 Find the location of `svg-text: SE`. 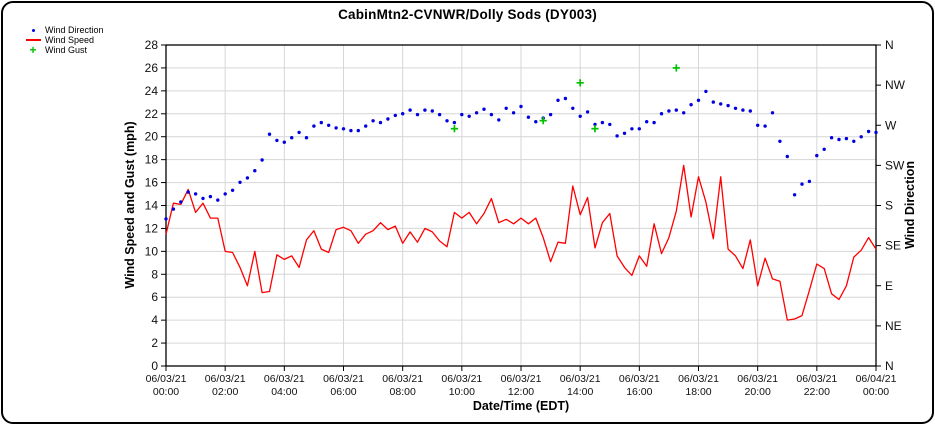

svg-text: SE is located at coordinates (893, 246).